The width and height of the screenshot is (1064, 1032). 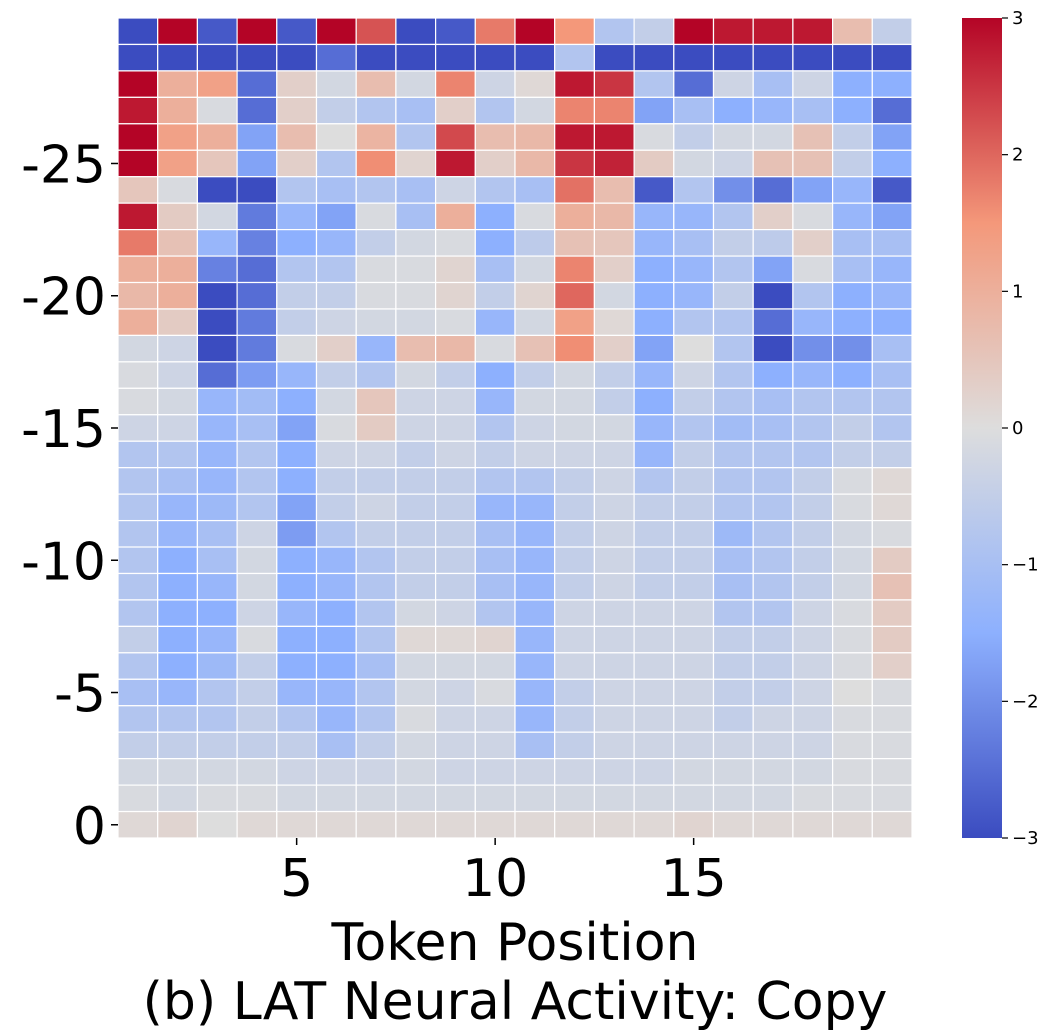 I want to click on y-tick-label: -5, so click(x=80, y=695).